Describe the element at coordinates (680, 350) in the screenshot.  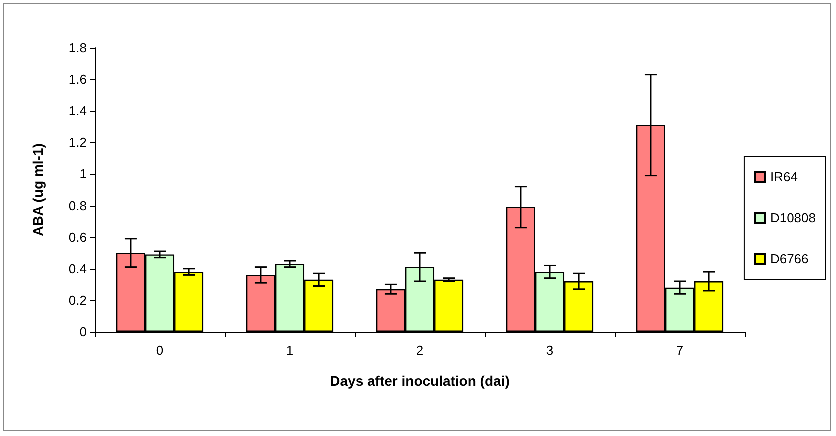
I see `x-tick-label: 7` at that location.